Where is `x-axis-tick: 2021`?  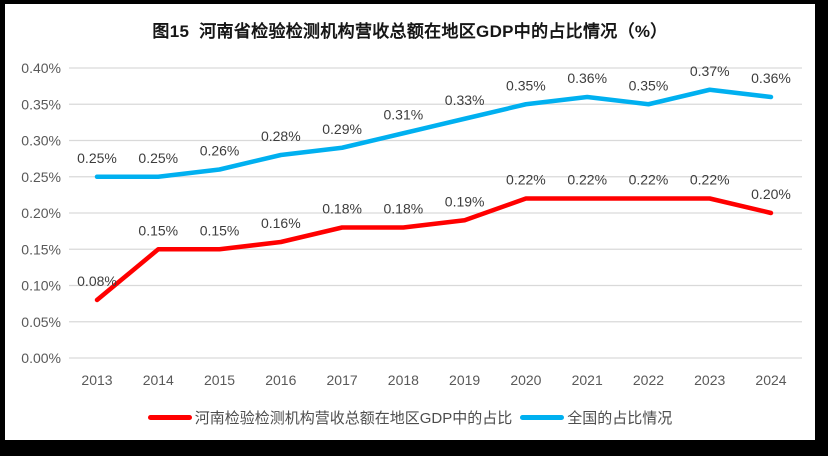 x-axis-tick: 2021 is located at coordinates (587, 380).